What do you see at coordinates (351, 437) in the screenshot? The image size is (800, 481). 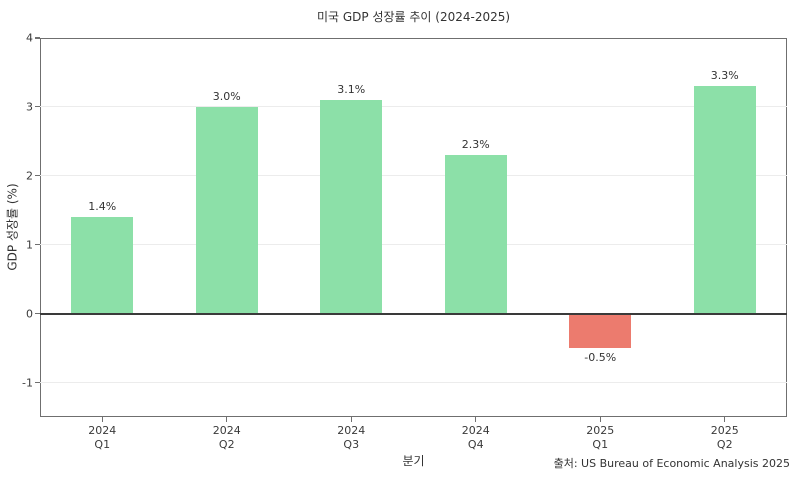 I see `x-tick-label: 2024 Q3` at bounding box center [351, 437].